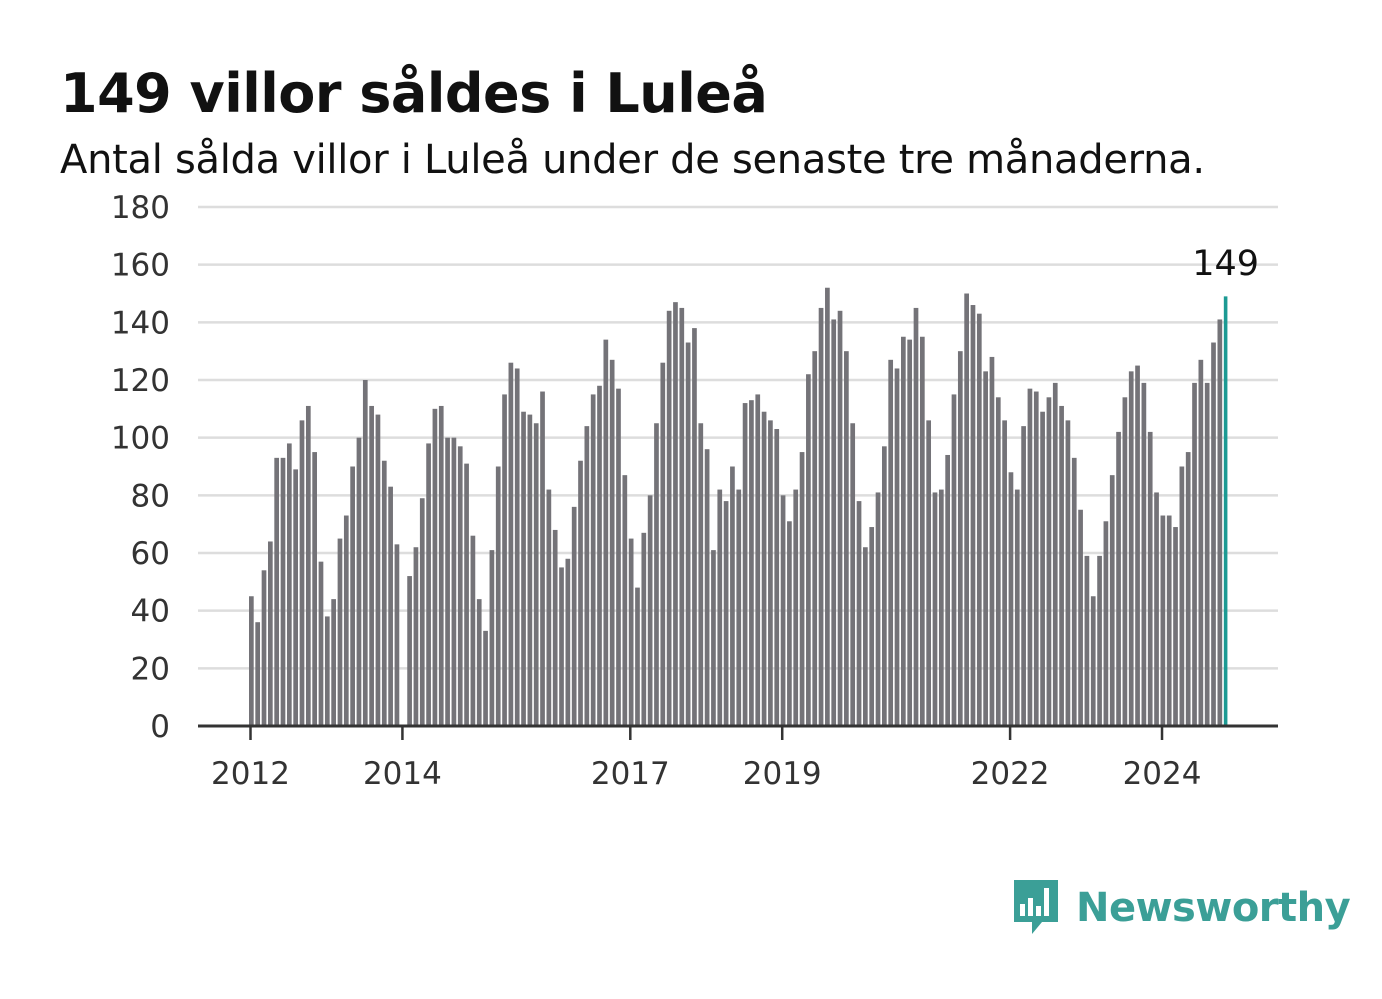 The image size is (1382, 999). Describe the element at coordinates (414, 93) in the screenshot. I see `chart-title: 149 villor såldes i Luleå` at that location.